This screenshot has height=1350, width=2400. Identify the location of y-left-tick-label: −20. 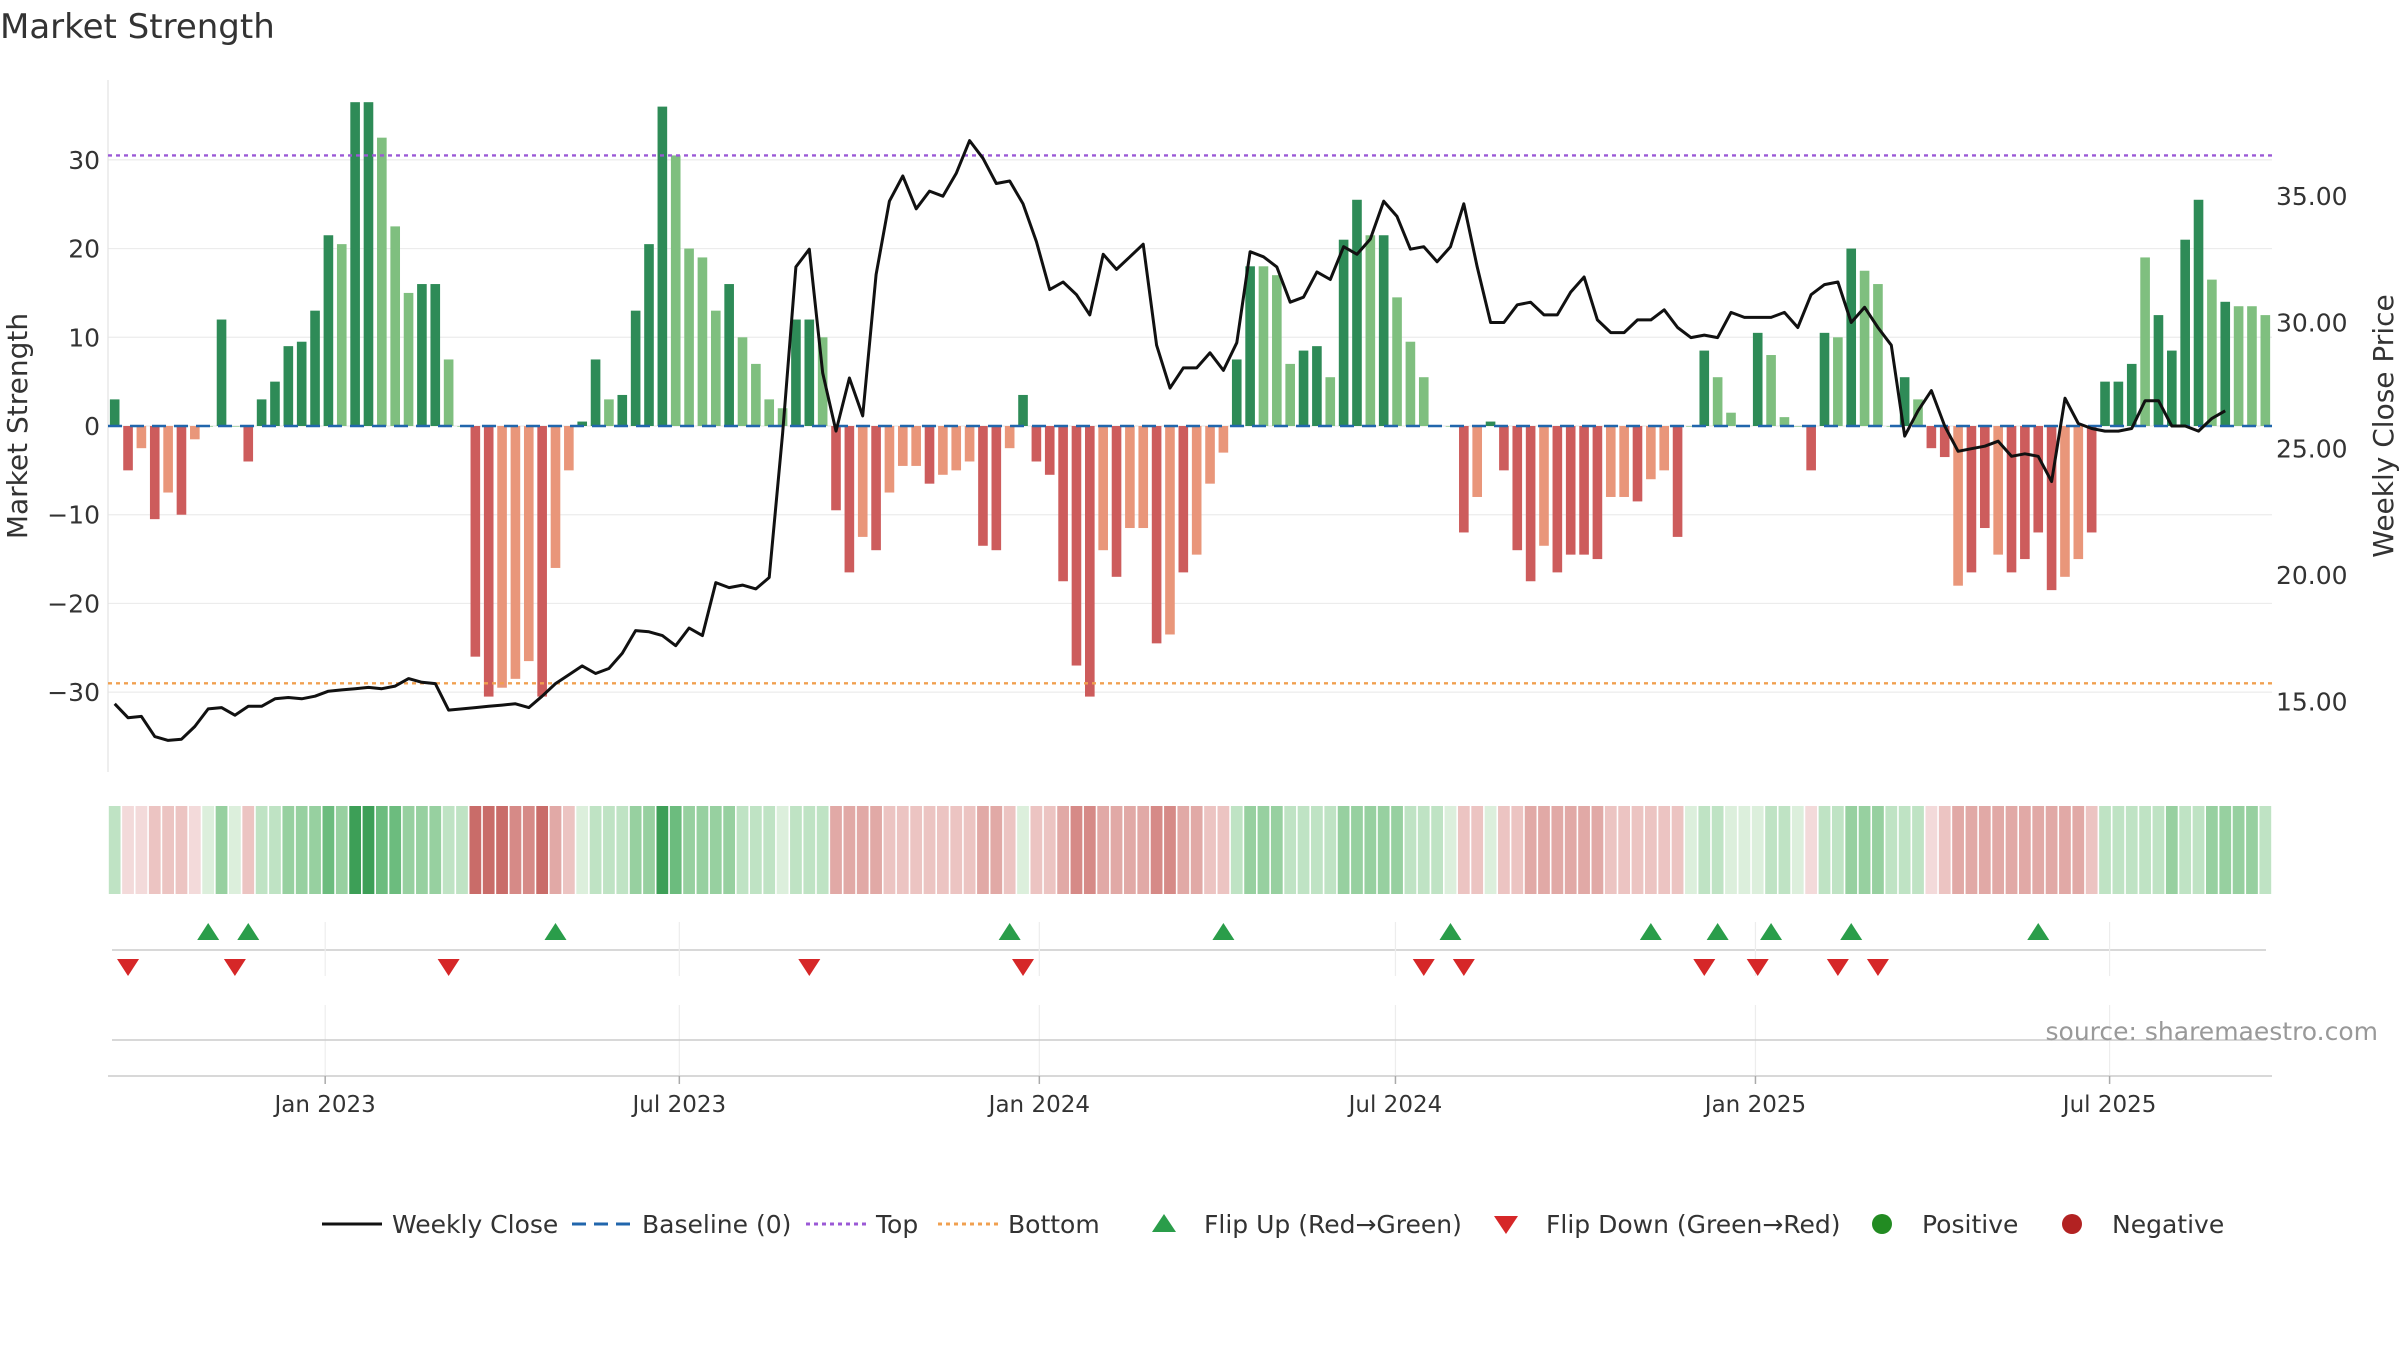
(73, 603).